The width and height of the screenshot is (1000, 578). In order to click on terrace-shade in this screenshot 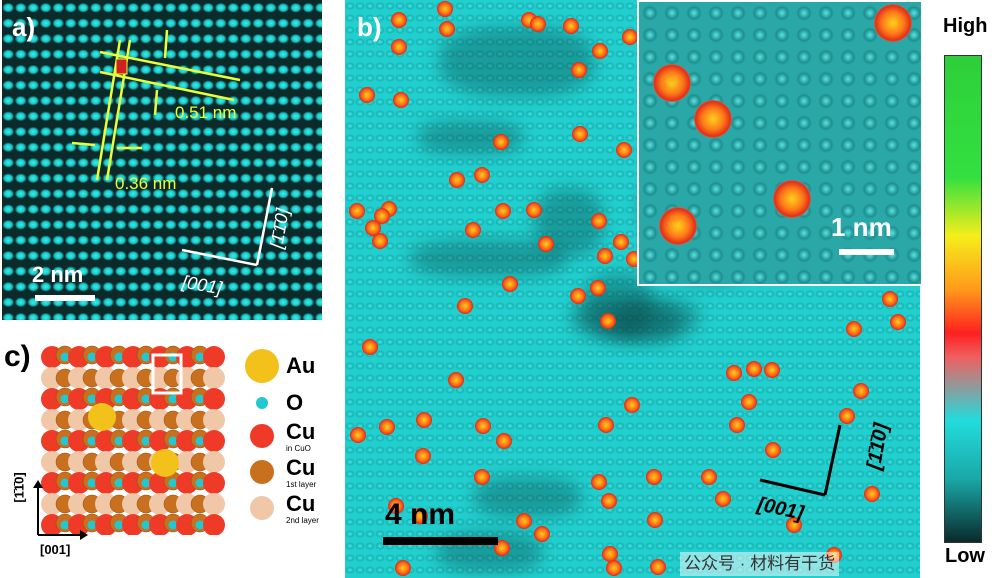, I will do `click(527, 497)`.